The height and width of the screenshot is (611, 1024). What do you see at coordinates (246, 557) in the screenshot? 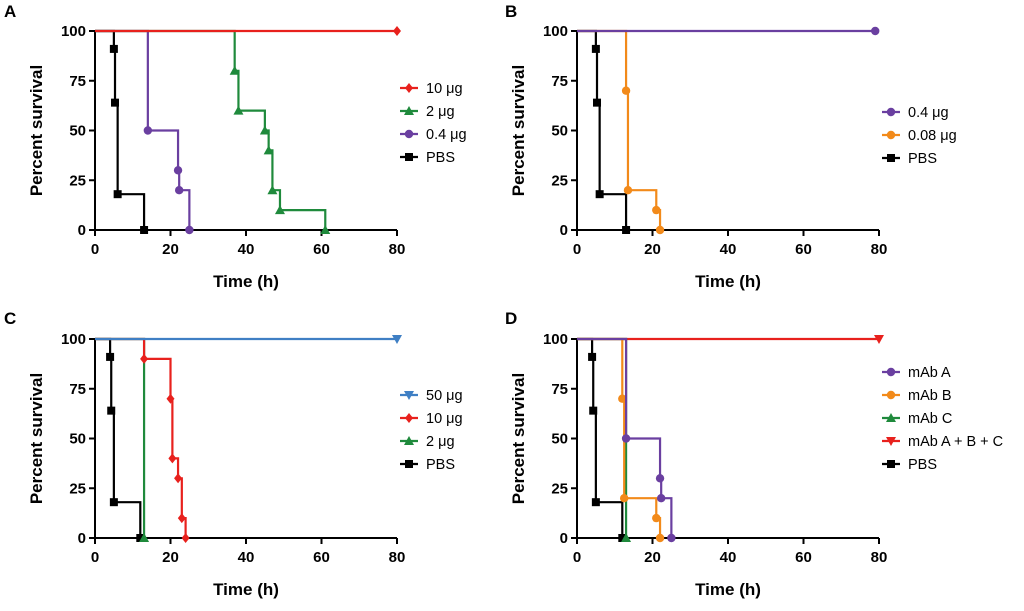
I see `x-tick-label: 40` at bounding box center [246, 557].